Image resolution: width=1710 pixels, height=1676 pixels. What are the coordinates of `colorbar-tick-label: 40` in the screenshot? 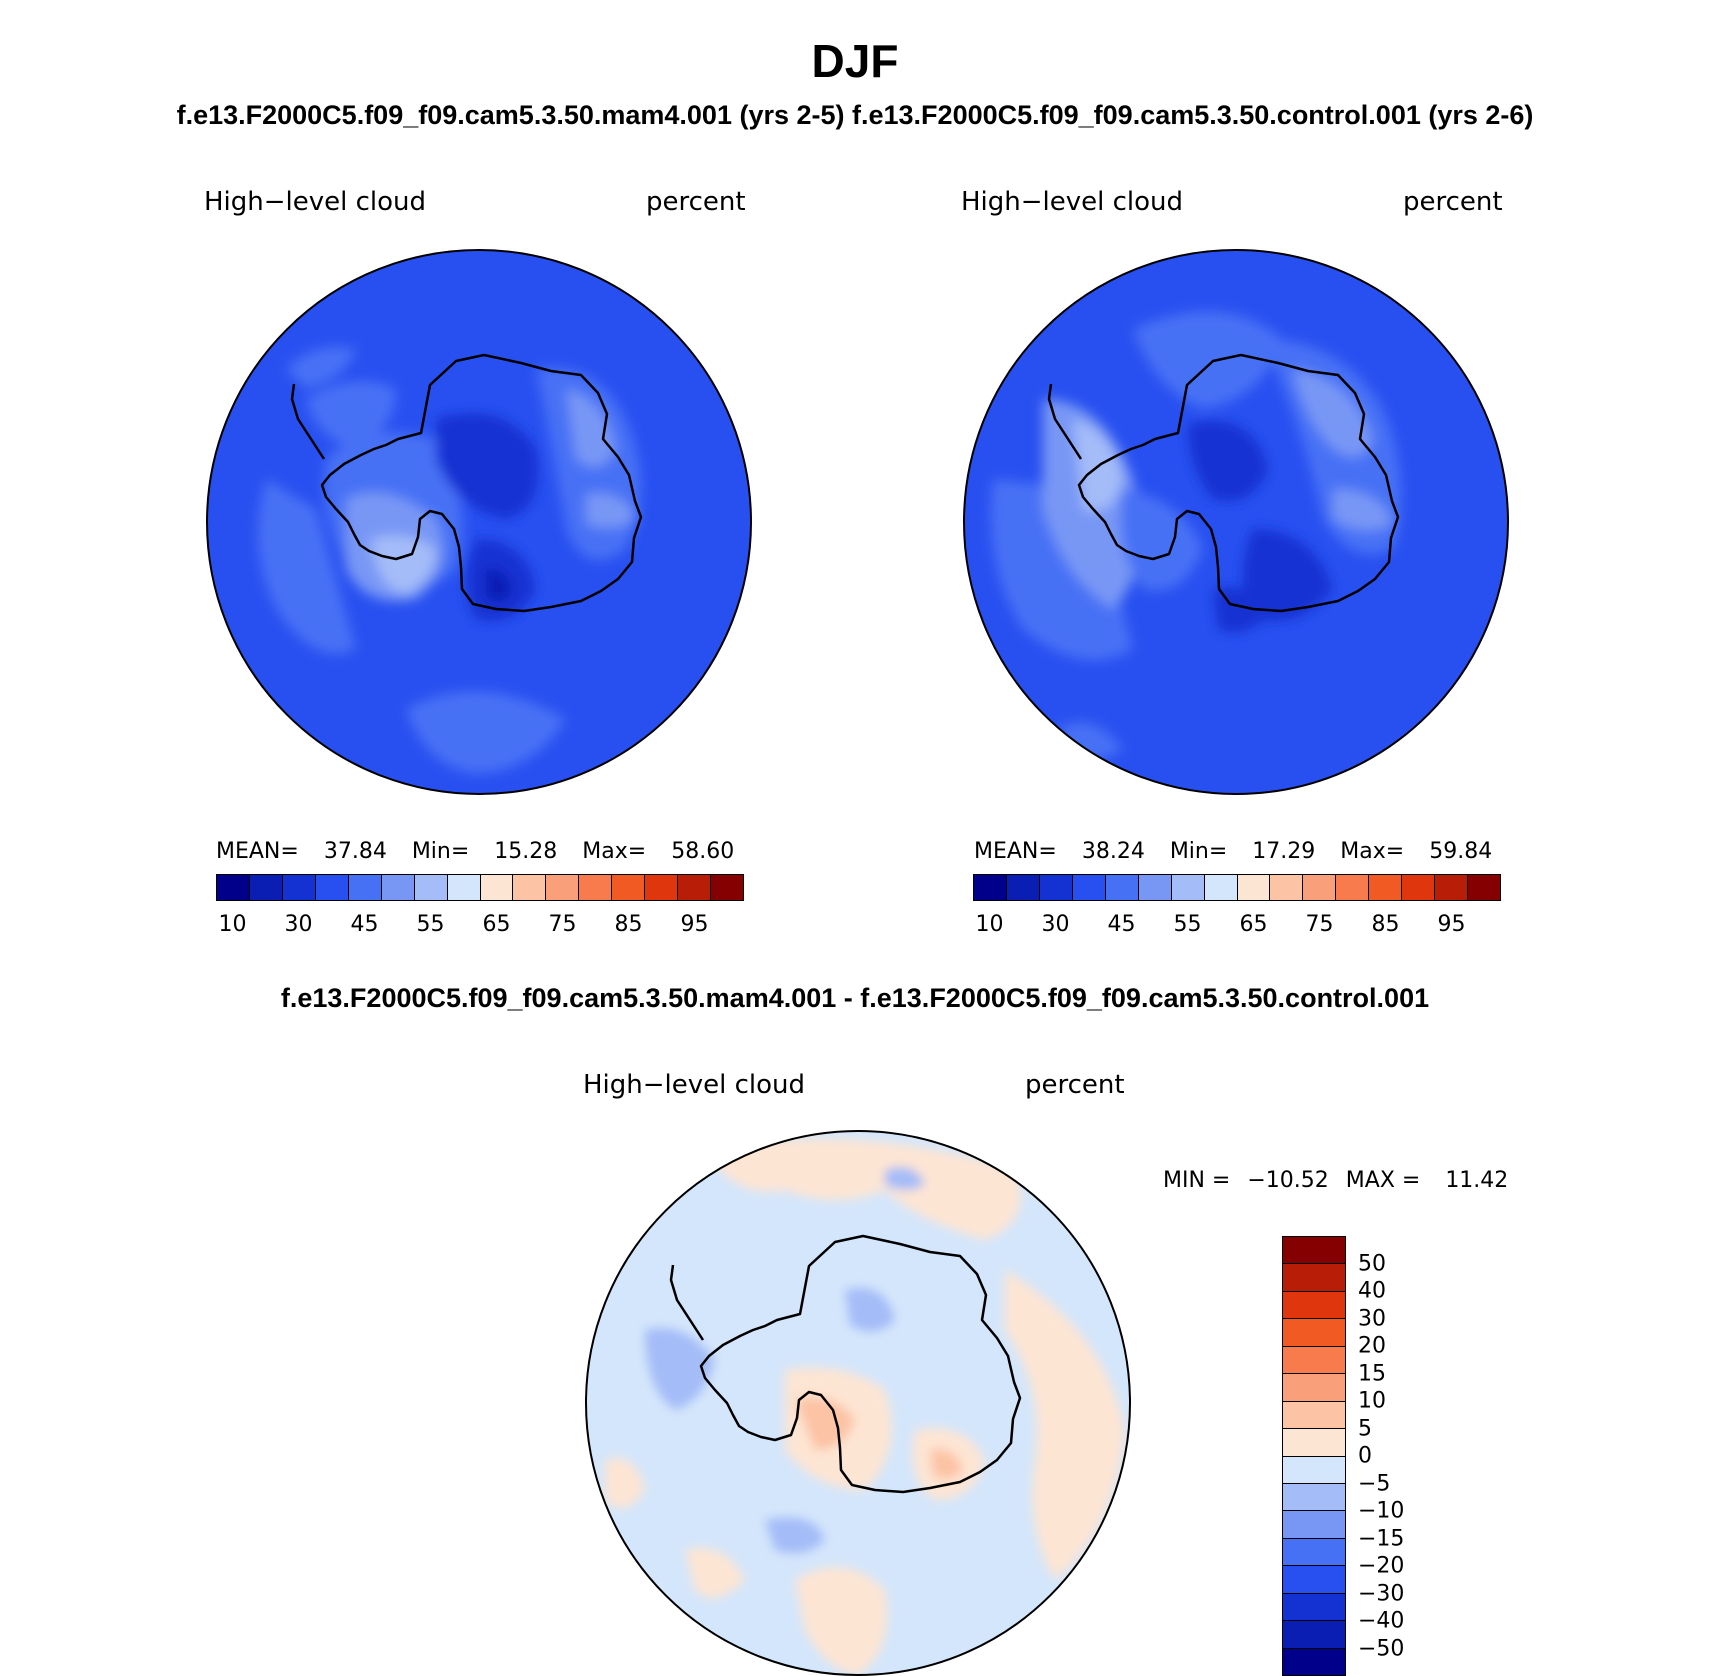 It's located at (1372, 1291).